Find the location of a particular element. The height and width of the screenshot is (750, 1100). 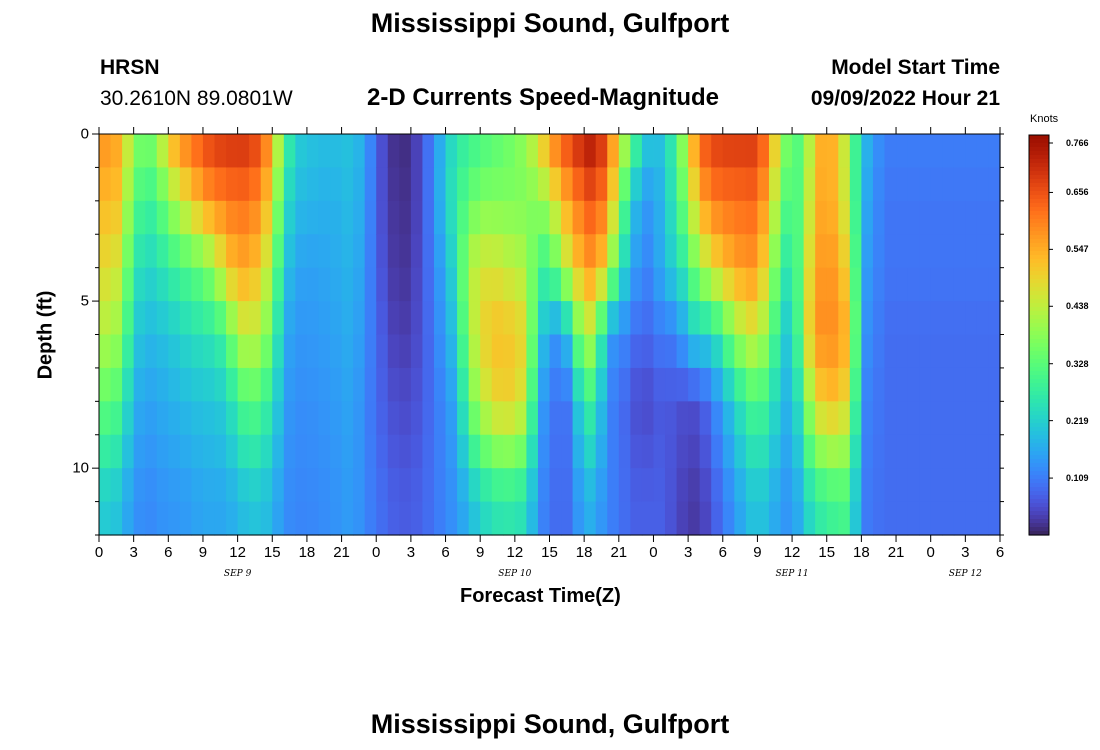

y-tick-label: 5 is located at coordinates (84, 301).